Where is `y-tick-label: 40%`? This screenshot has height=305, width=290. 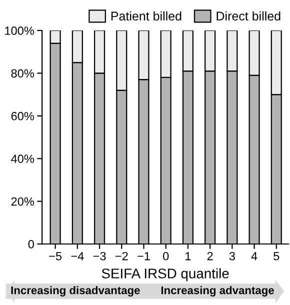
y-tick-label: 40% is located at coordinates (22, 158).